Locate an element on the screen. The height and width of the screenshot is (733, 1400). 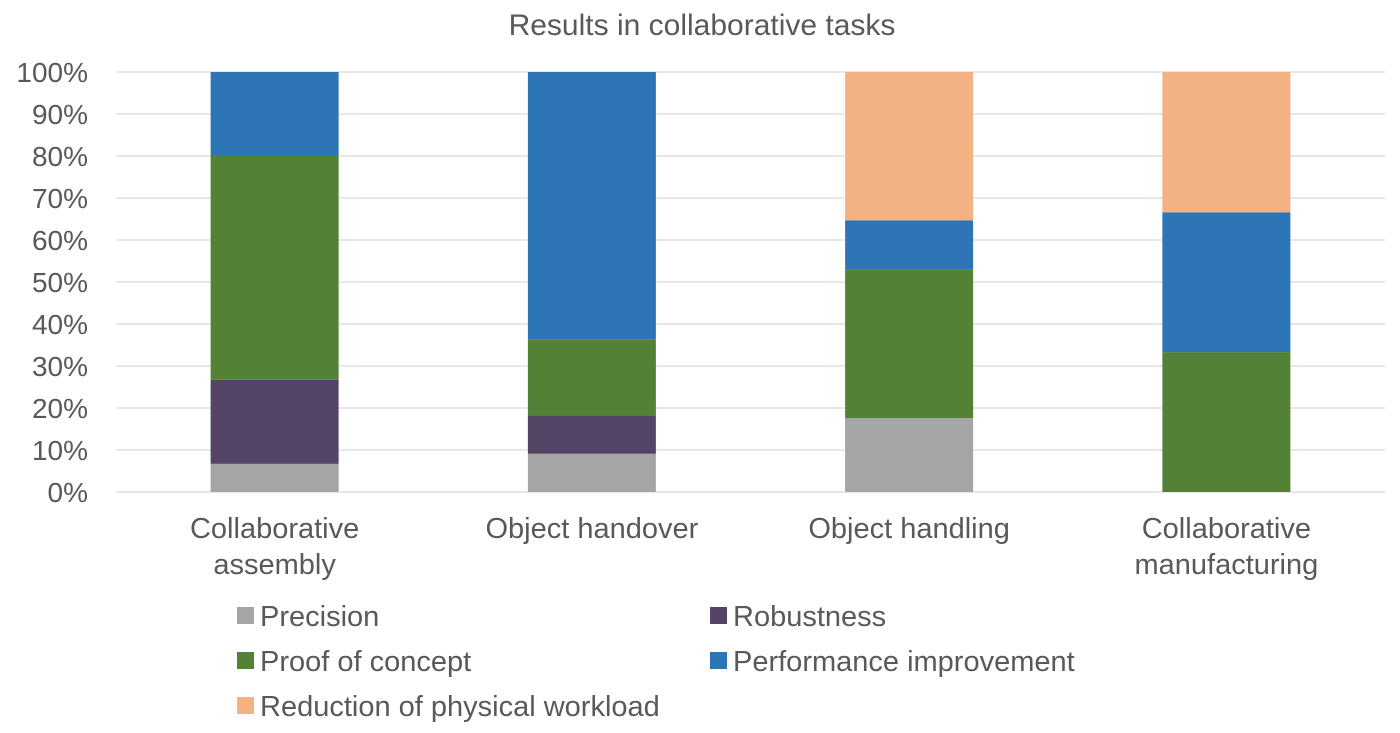
y-tick-label: 20% is located at coordinates (60, 408).